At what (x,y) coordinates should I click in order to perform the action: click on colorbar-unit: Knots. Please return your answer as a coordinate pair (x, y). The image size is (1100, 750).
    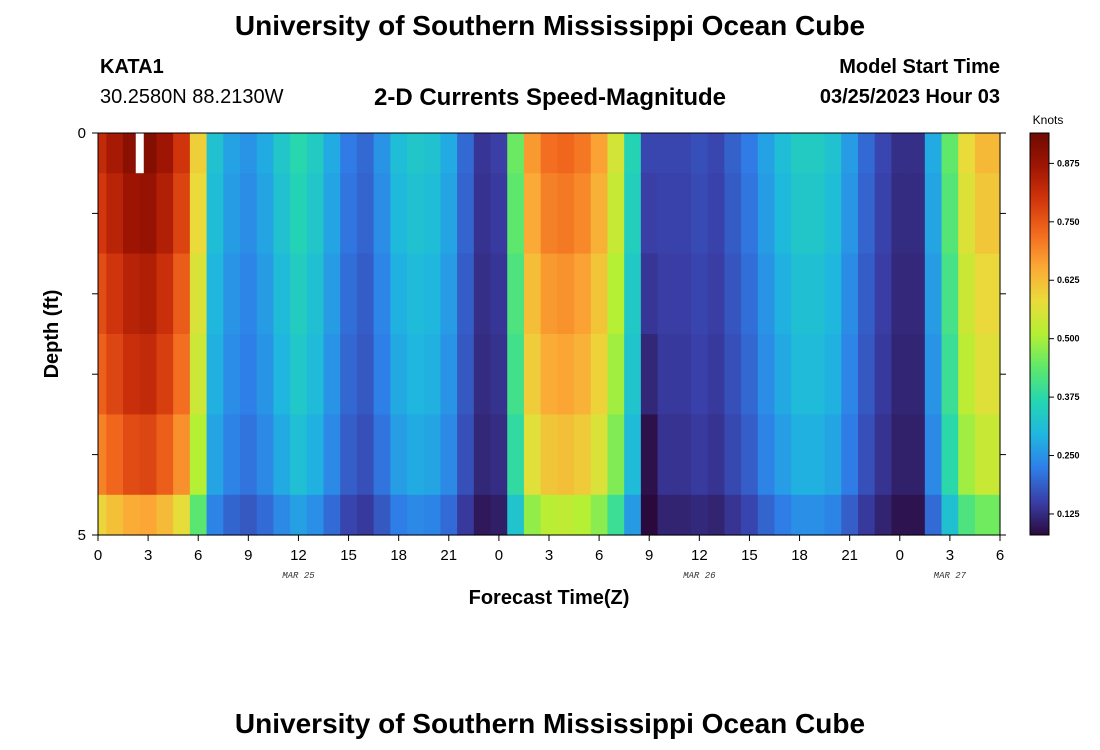
    Looking at the image, I should click on (1048, 120).